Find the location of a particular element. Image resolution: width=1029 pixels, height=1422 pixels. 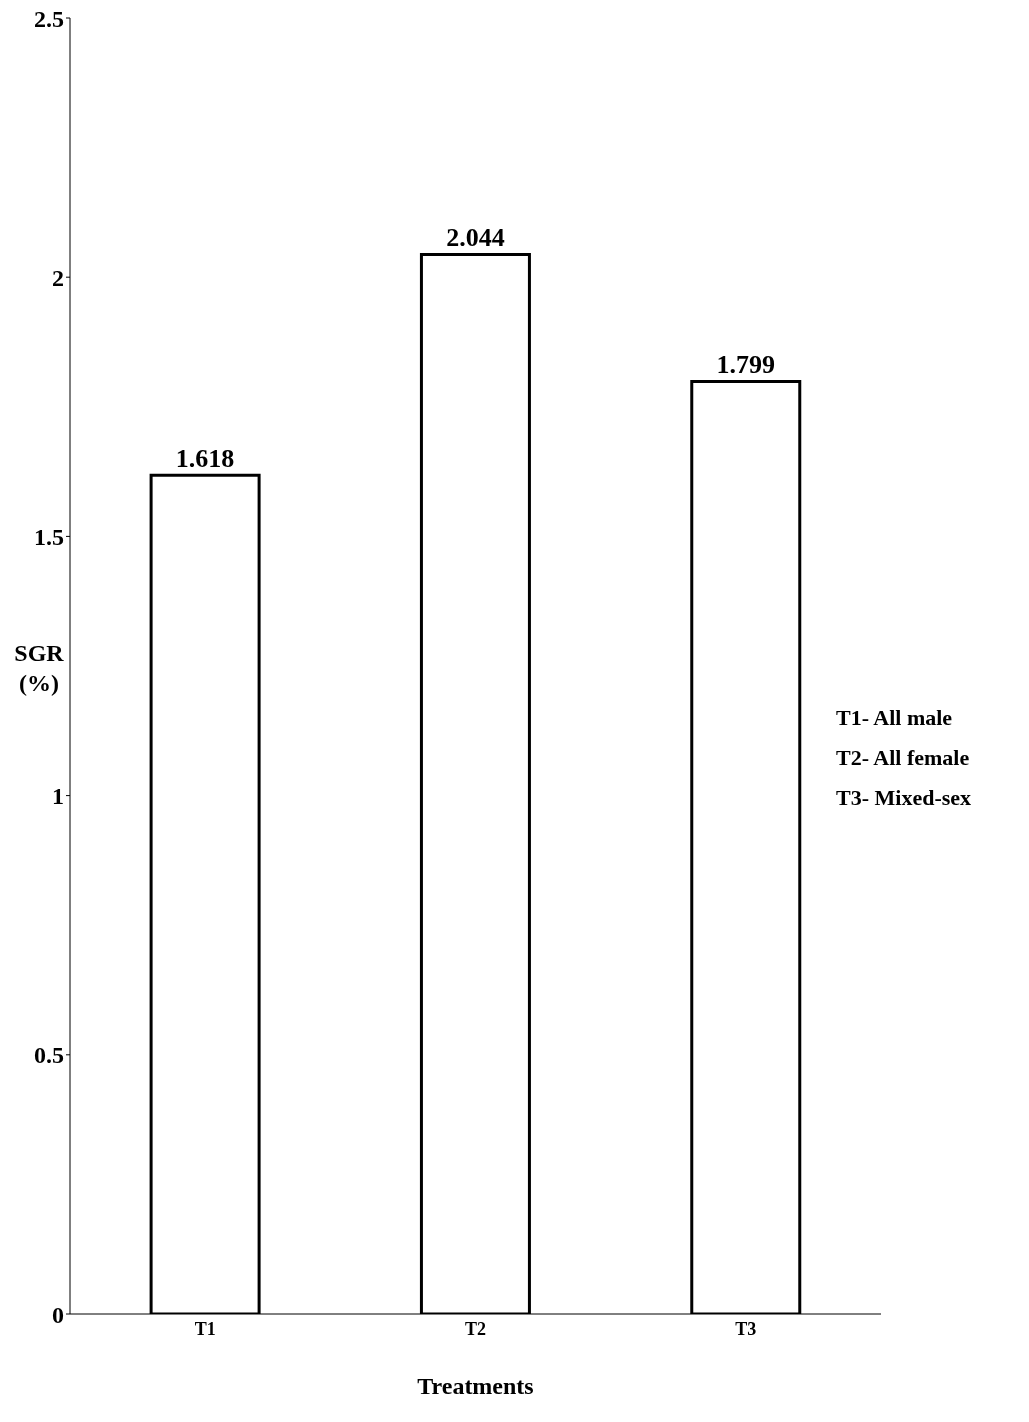

annotation: T1- All male is located at coordinates (895, 718).